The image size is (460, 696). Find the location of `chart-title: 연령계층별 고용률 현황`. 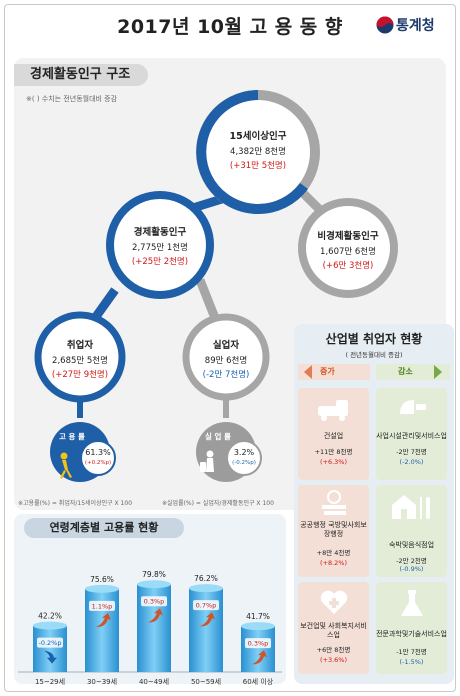

chart-title: 연령계층별 고용률 현황 is located at coordinates (104, 528).